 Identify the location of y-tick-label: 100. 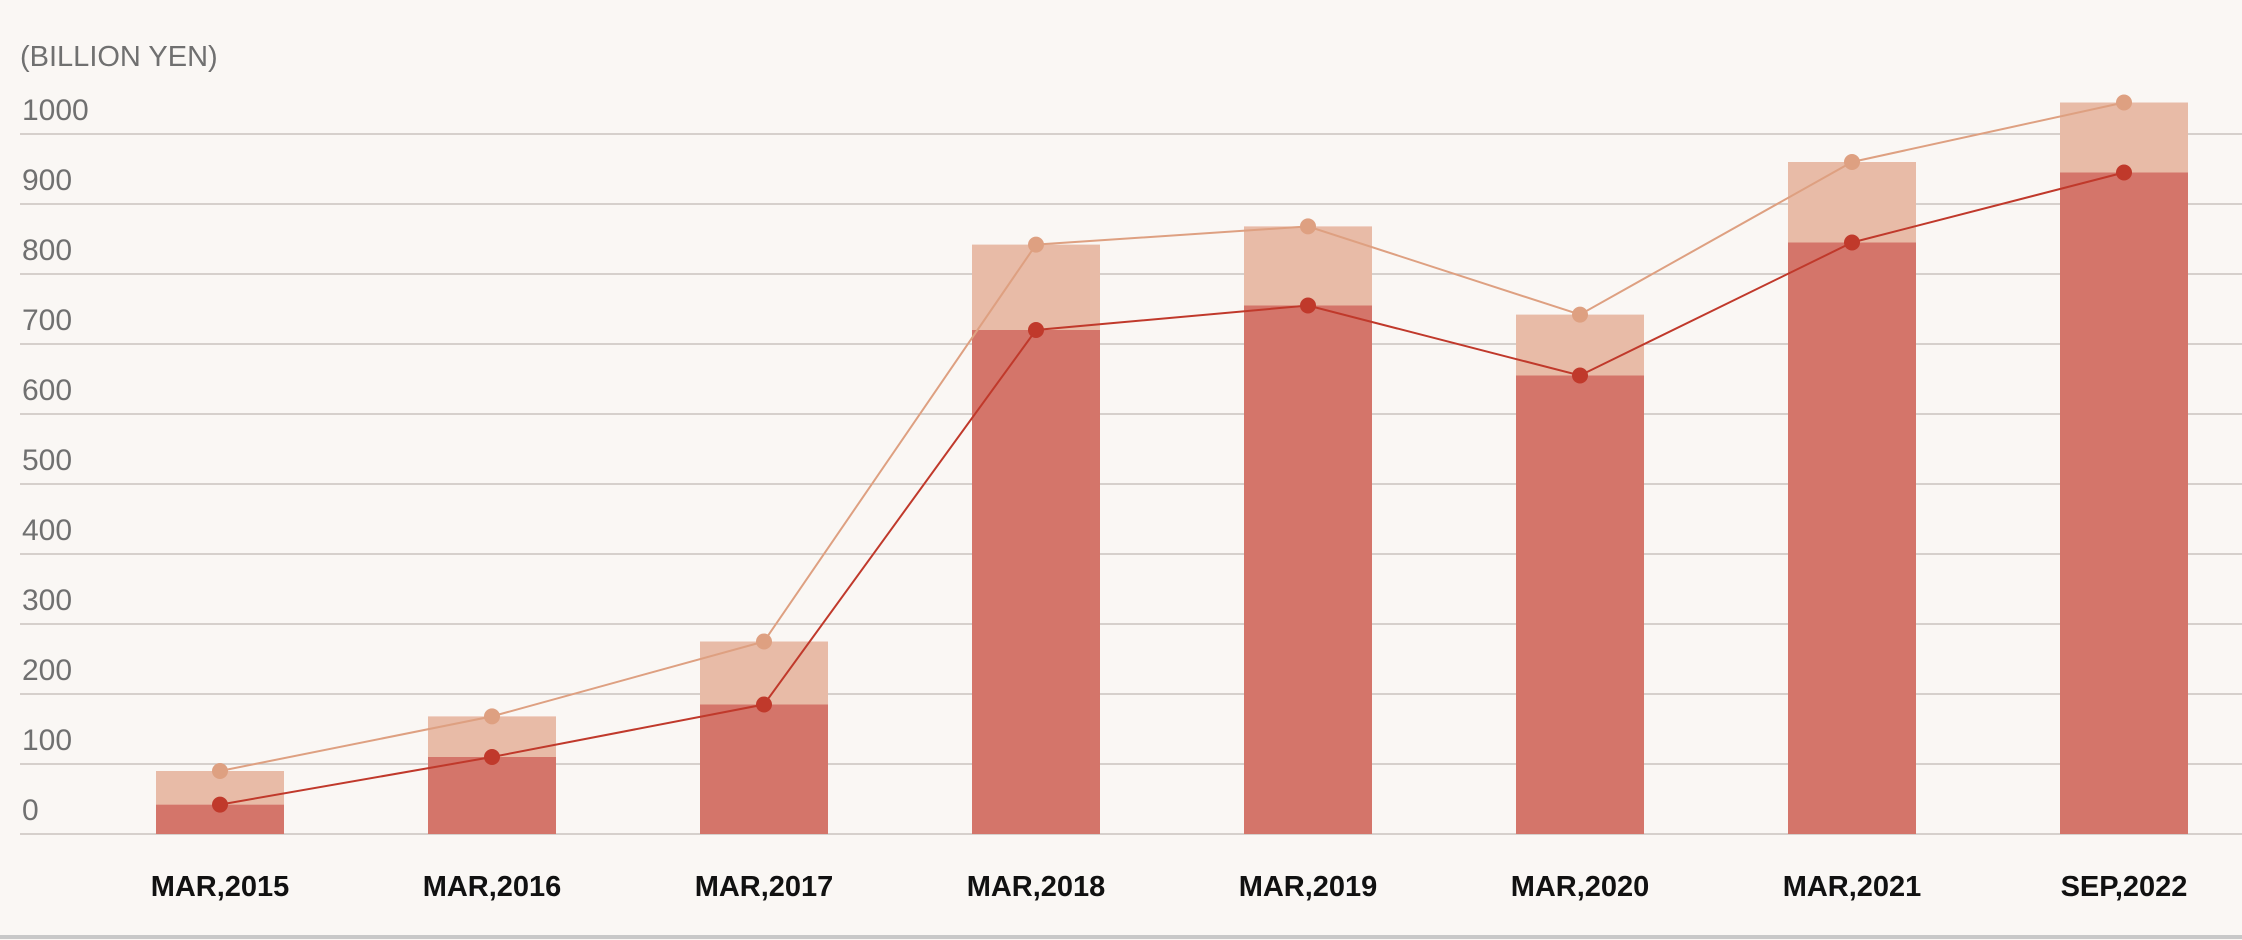
(47, 740).